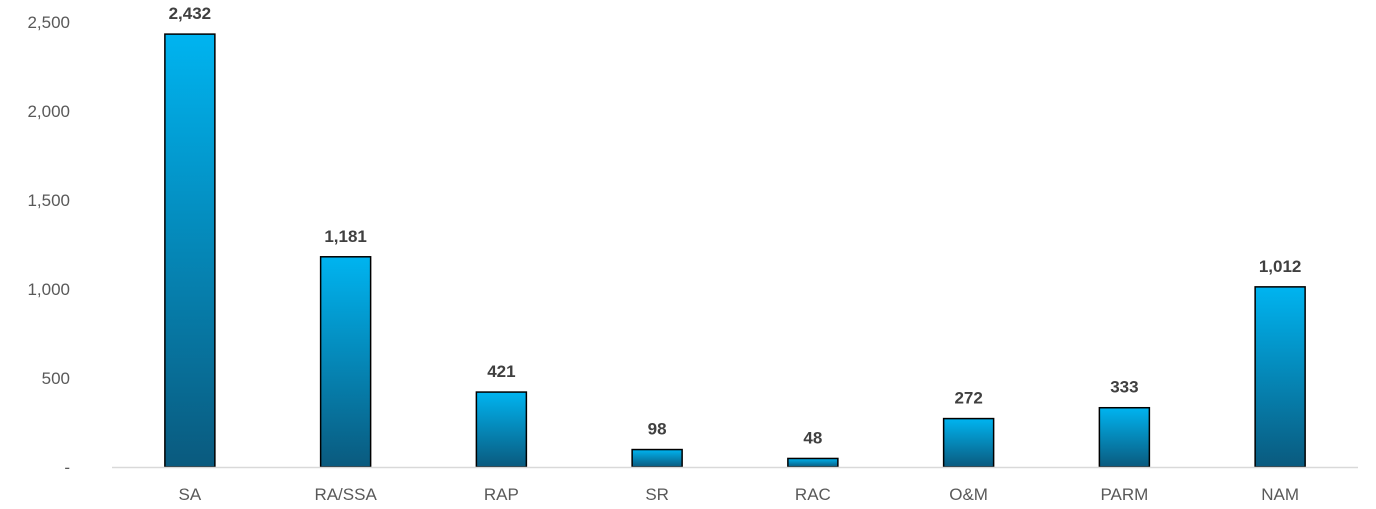 The width and height of the screenshot is (1376, 509). What do you see at coordinates (1124, 437) in the screenshot?
I see `bar-parm` at bounding box center [1124, 437].